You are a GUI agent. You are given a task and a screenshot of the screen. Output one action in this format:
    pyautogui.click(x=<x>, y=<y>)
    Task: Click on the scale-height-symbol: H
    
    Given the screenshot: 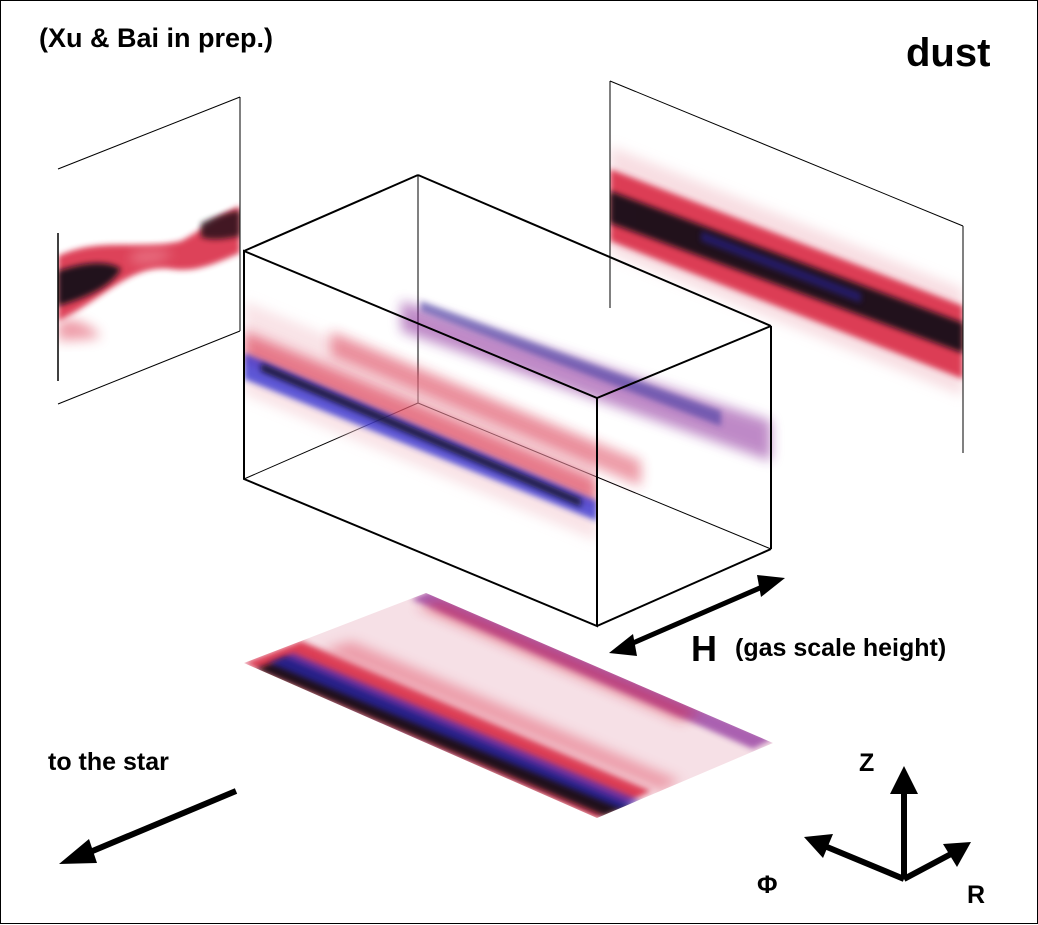 What is the action you would take?
    pyautogui.click(x=704, y=648)
    